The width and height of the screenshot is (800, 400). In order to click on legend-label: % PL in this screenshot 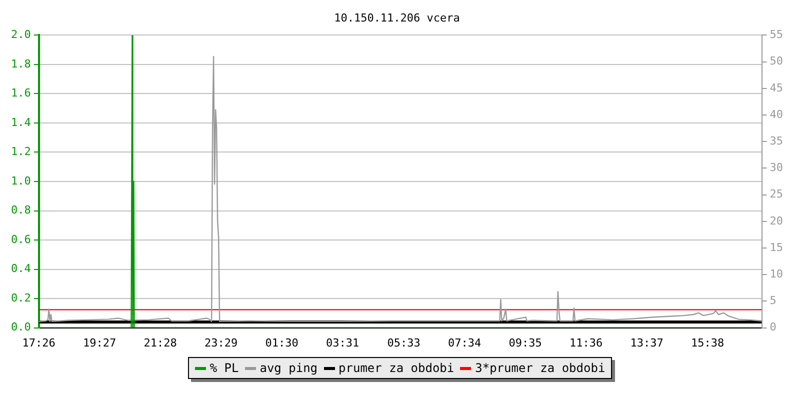, I will do `click(224, 368)`.